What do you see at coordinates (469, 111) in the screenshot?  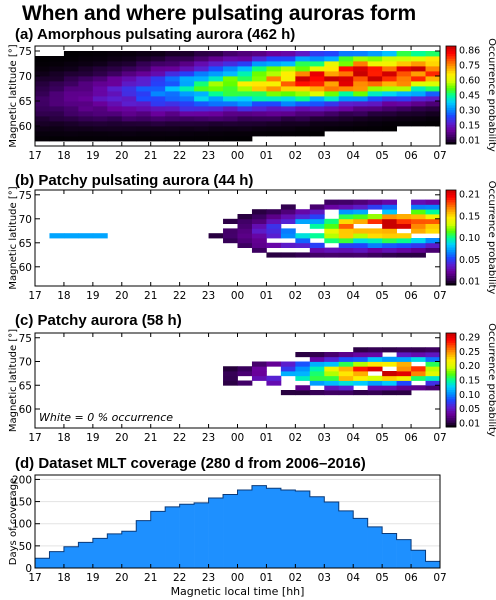 I see `colorbar-tick-label: 0.30` at bounding box center [469, 111].